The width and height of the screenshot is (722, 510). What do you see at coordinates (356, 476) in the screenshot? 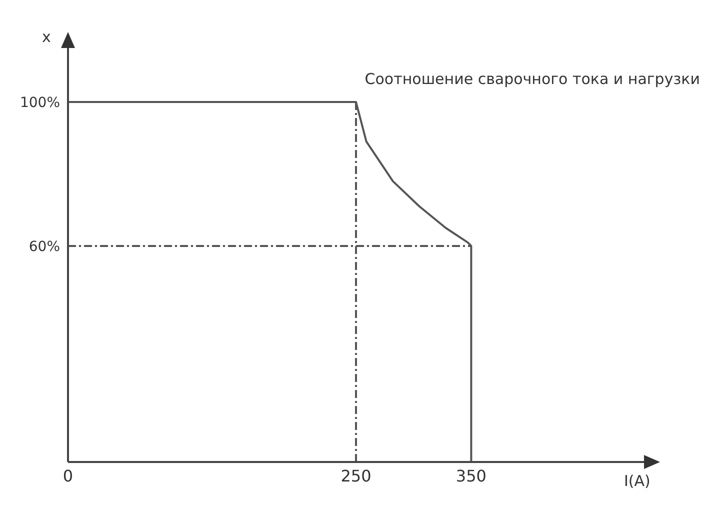
I see `x-tick-label: 250` at bounding box center [356, 476].